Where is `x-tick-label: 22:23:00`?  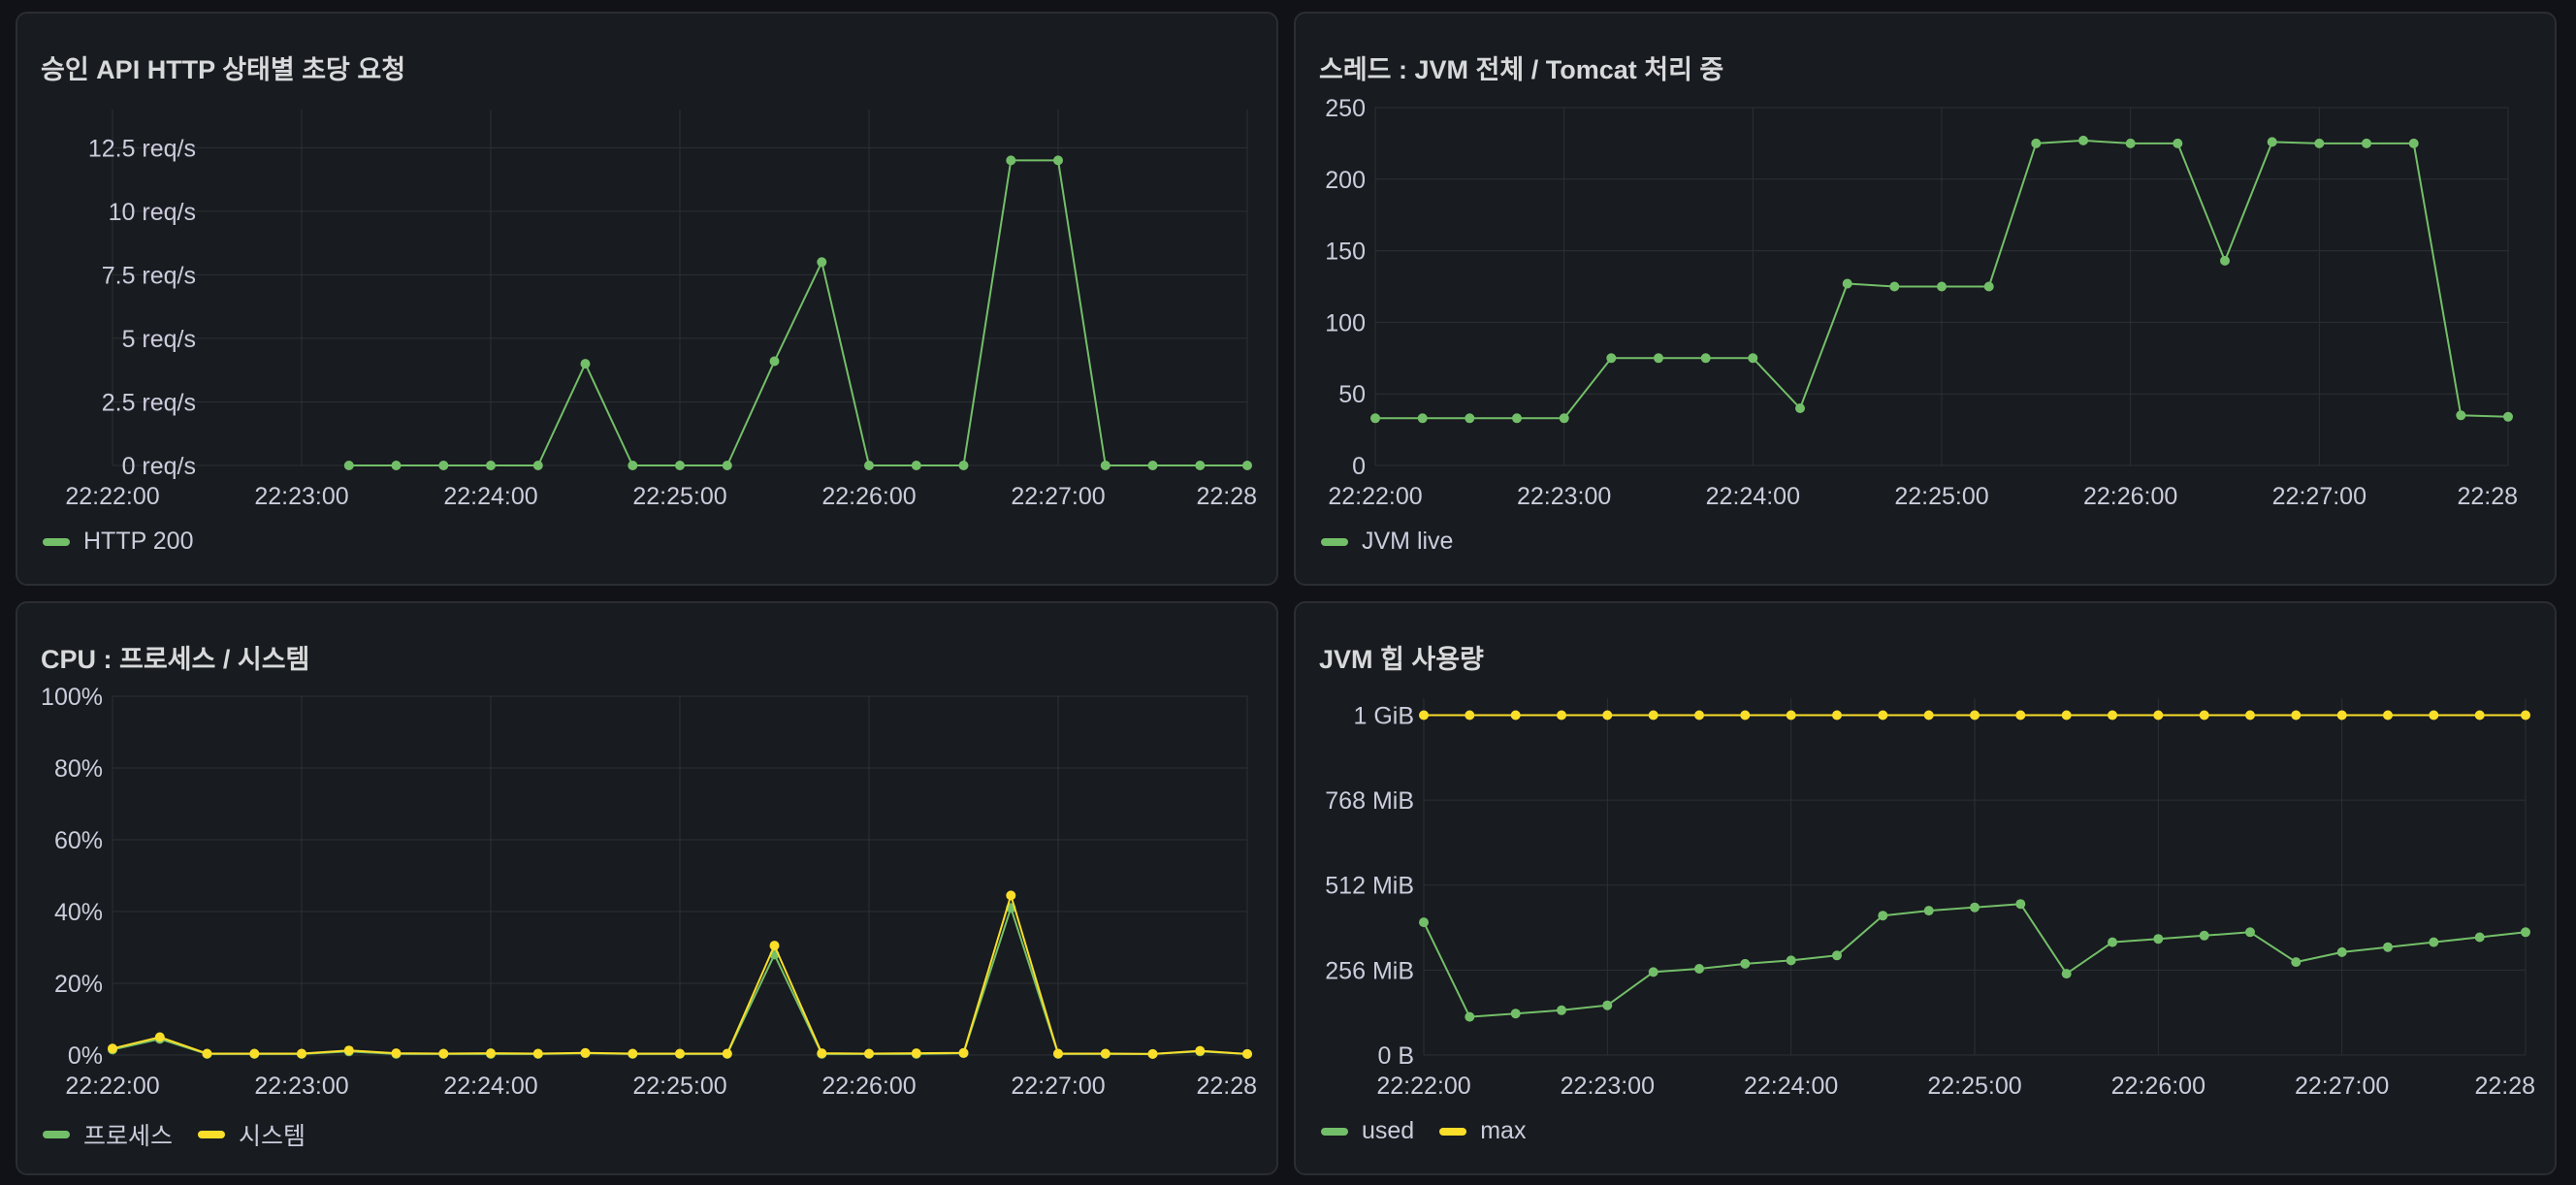
x-tick-label: 22:23:00 is located at coordinates (1608, 1086).